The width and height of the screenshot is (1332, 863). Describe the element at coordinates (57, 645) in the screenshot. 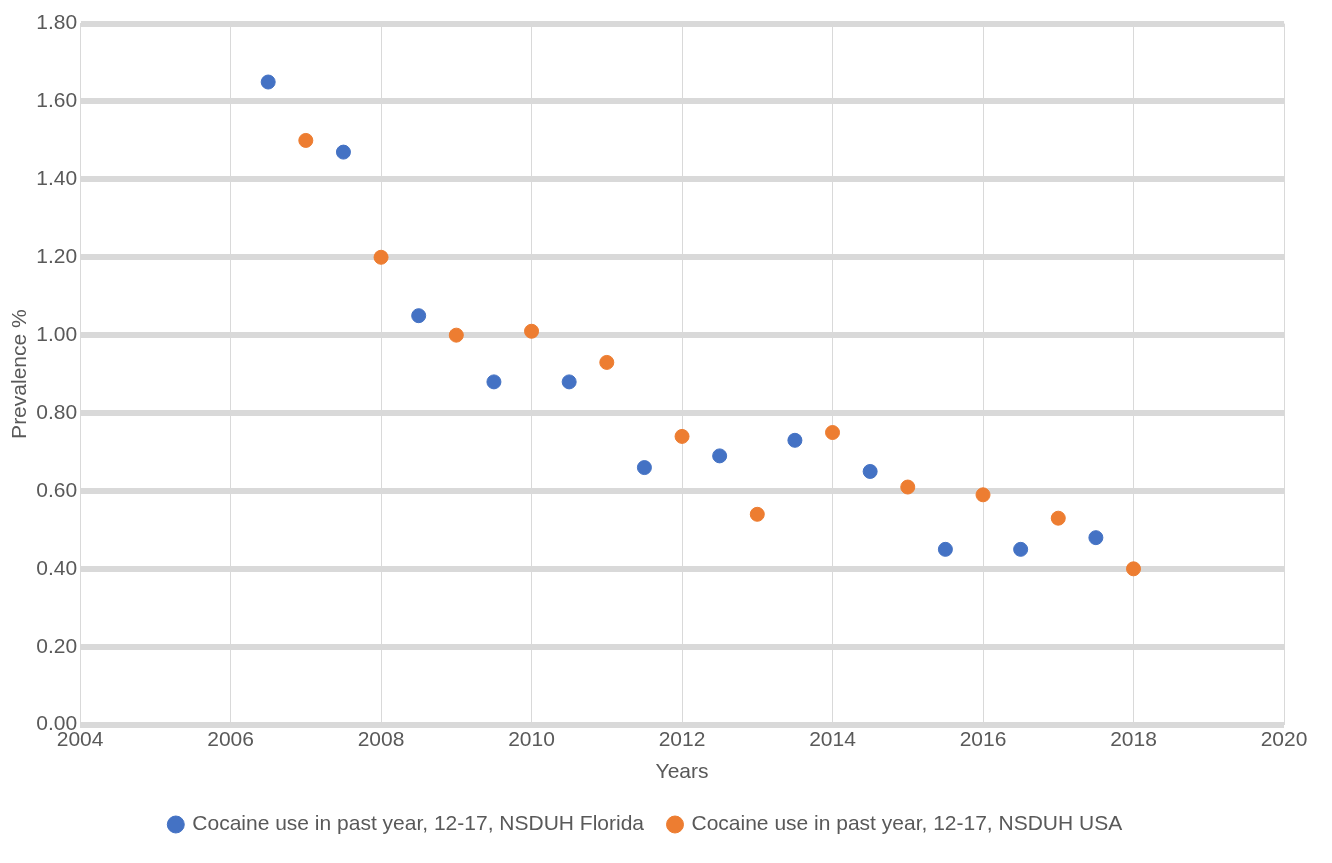

I see `y-tick-label: 0.20` at that location.